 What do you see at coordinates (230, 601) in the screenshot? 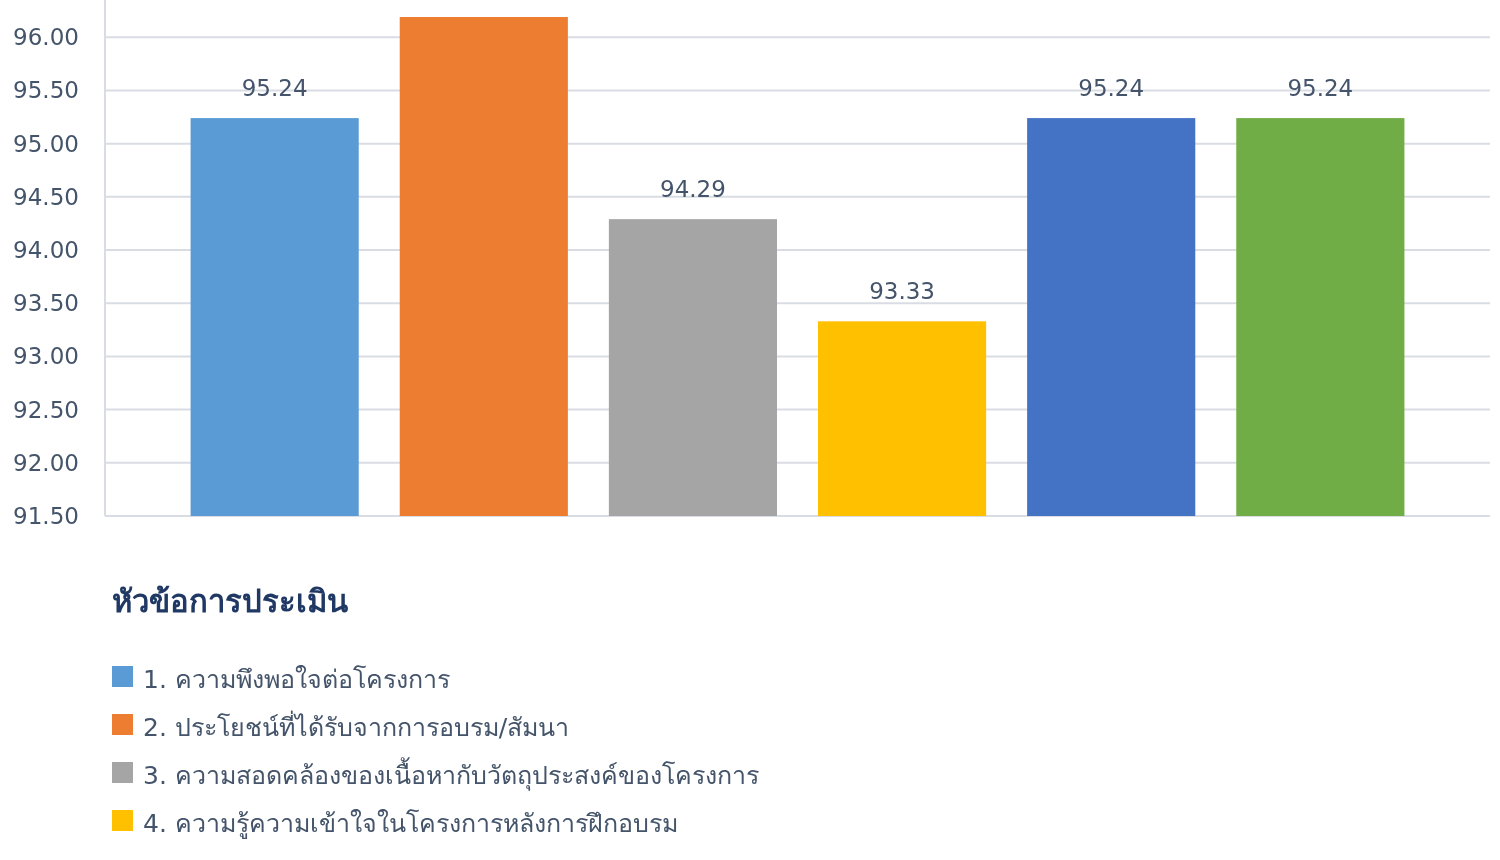
I see `legend-title: หัวข้อการประเมิน` at bounding box center [230, 601].